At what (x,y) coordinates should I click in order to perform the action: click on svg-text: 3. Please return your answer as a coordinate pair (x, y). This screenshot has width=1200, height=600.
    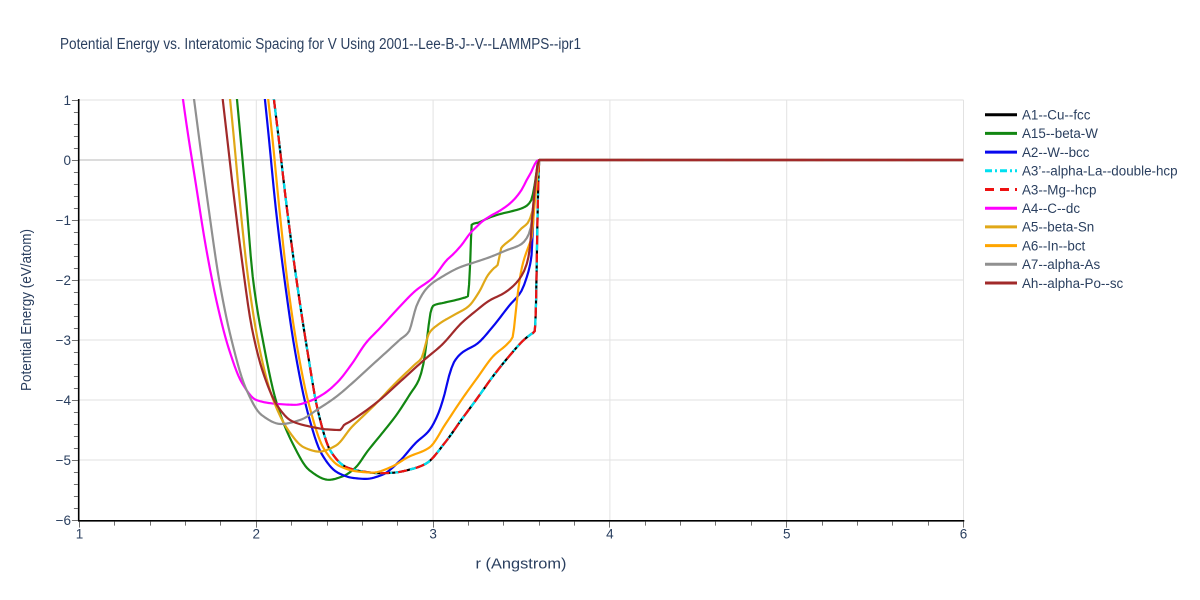
    Looking at the image, I should click on (433, 534).